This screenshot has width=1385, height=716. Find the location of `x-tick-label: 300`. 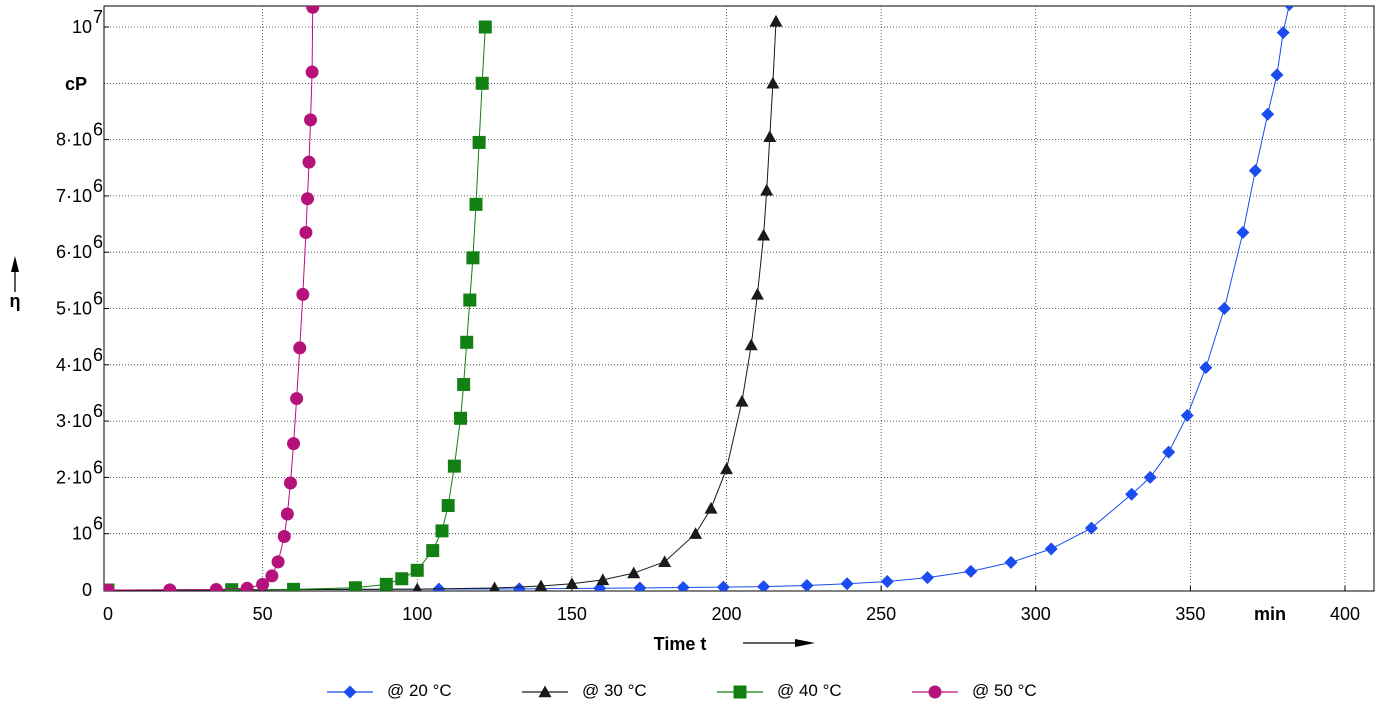

x-tick-label: 300 is located at coordinates (1036, 614).